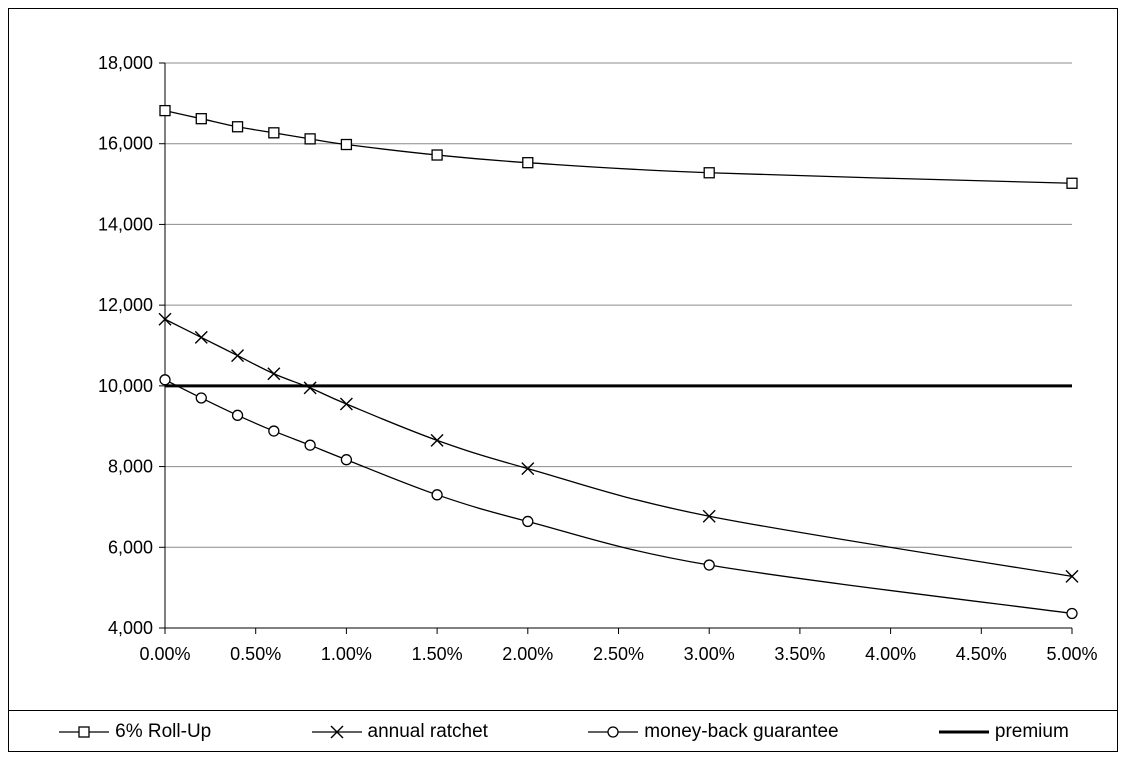 The image size is (1129, 760). I want to click on y-tick-label: 16,000, so click(125, 144).